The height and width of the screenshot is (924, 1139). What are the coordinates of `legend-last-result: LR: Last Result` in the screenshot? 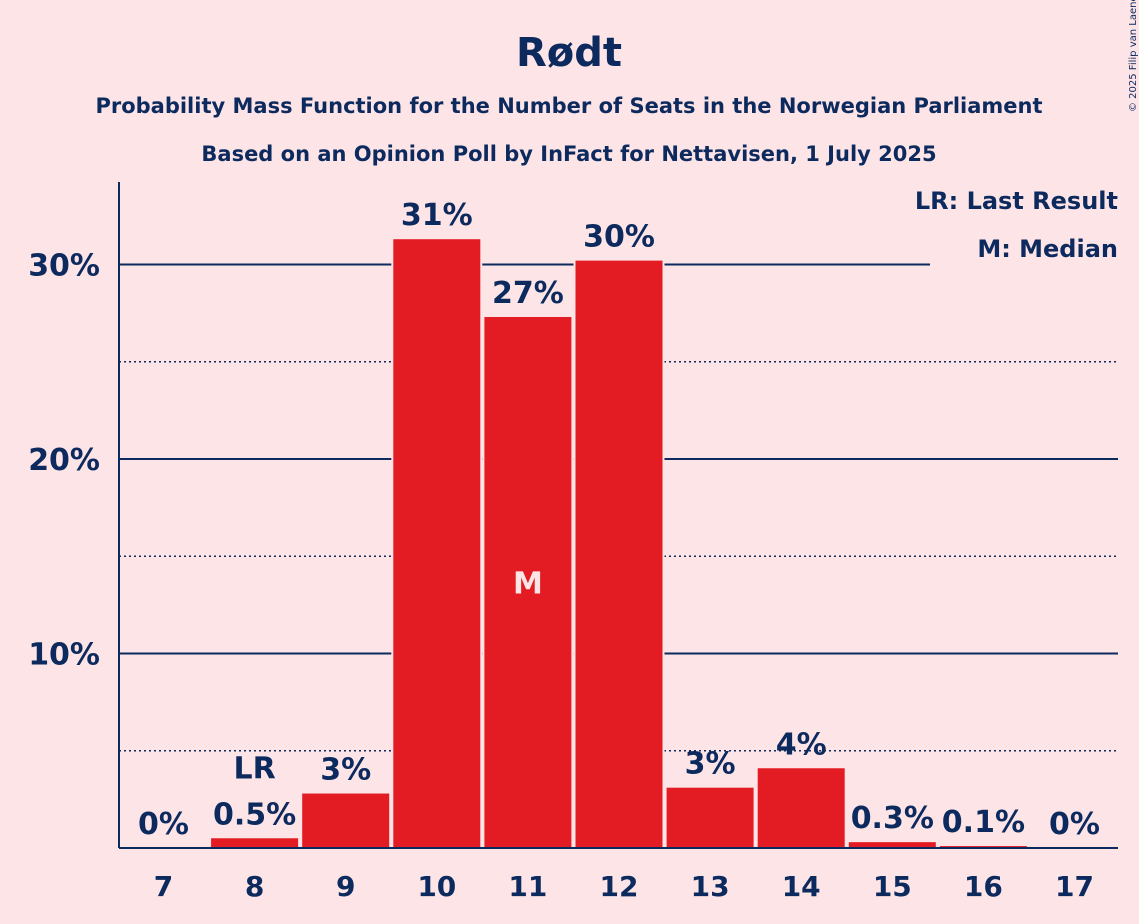 It's located at (1016, 201).